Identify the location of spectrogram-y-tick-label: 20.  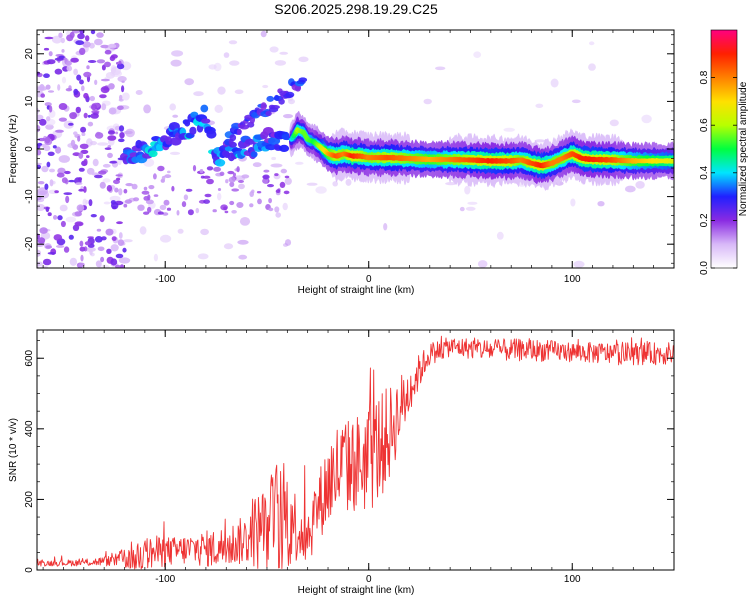
(29, 54).